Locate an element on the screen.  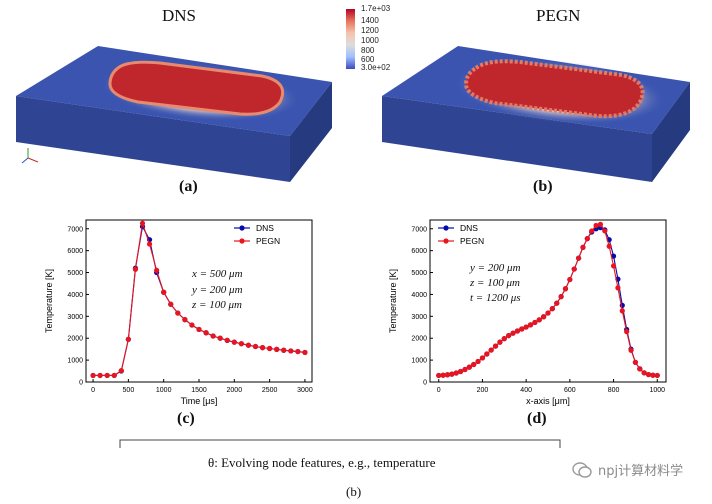
colorbar is located at coordinates (350, 39).